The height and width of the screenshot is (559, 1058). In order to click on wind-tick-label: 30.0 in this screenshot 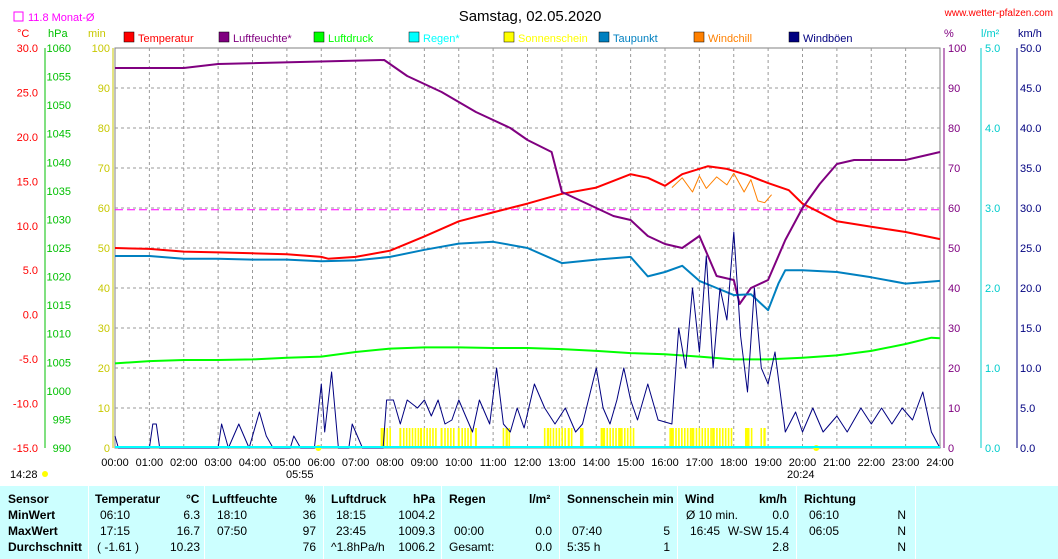, I will do `click(1030, 209)`.